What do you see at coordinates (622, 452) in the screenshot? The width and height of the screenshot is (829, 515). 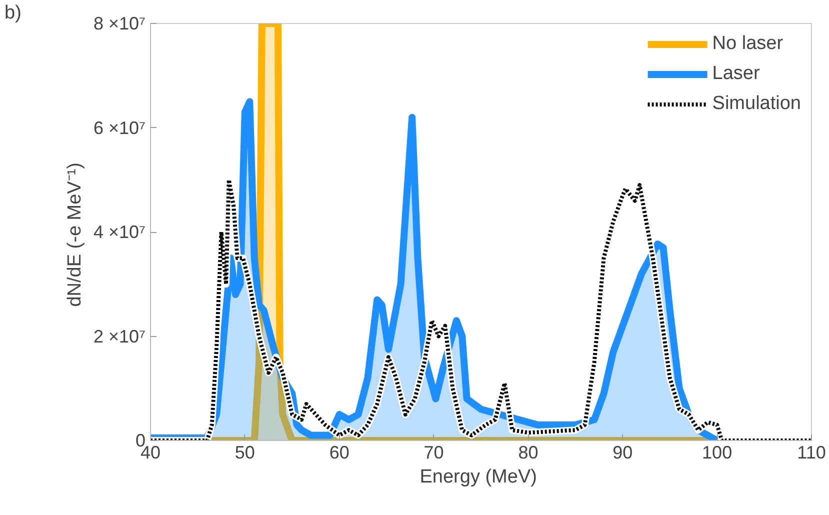 I see `x-tick-label: 90` at bounding box center [622, 452].